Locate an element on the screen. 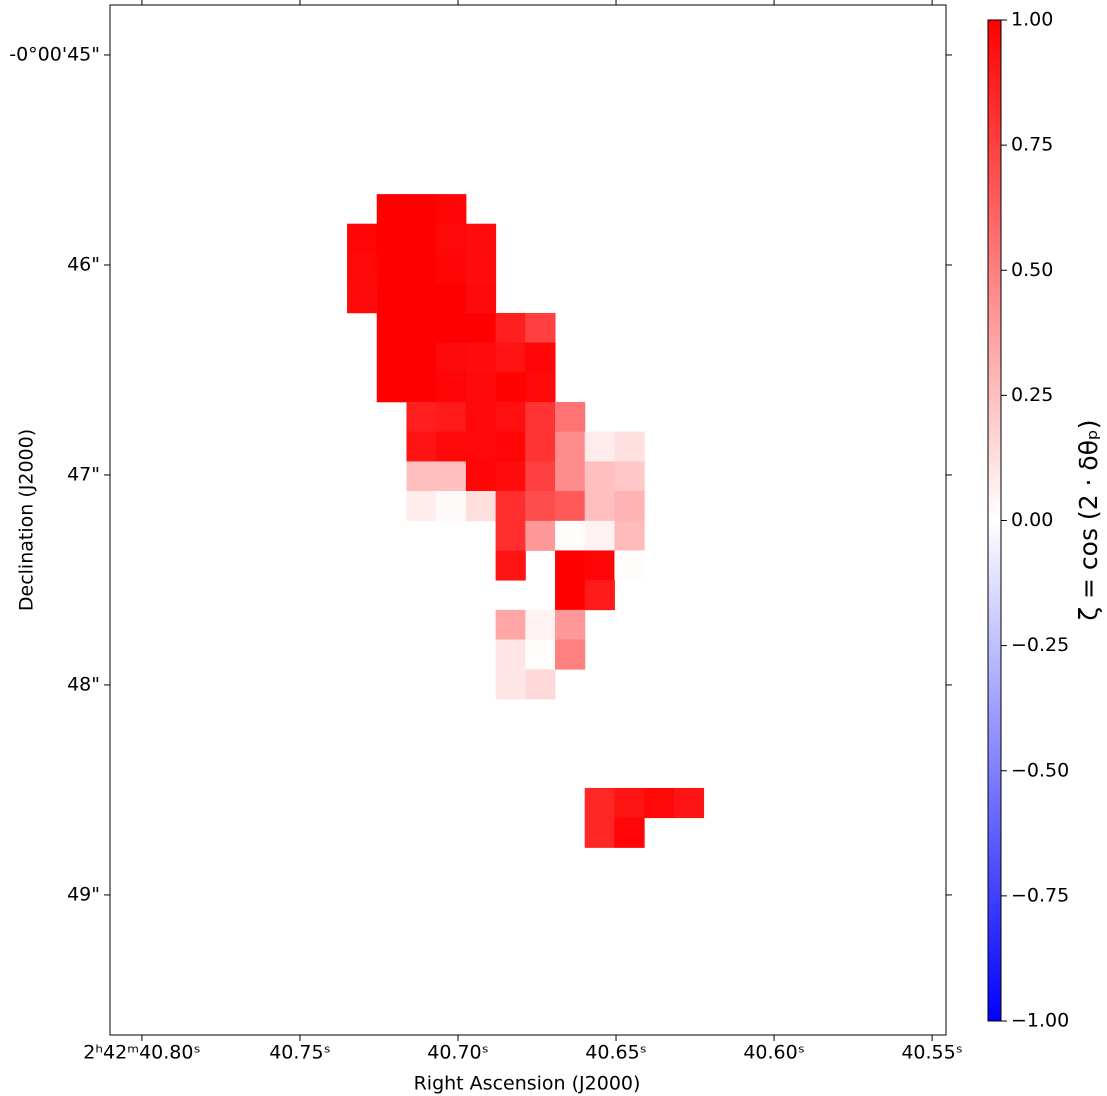 The width and height of the screenshot is (1107, 1096). colorbar-tick-label: 1.00 is located at coordinates (1032, 20).